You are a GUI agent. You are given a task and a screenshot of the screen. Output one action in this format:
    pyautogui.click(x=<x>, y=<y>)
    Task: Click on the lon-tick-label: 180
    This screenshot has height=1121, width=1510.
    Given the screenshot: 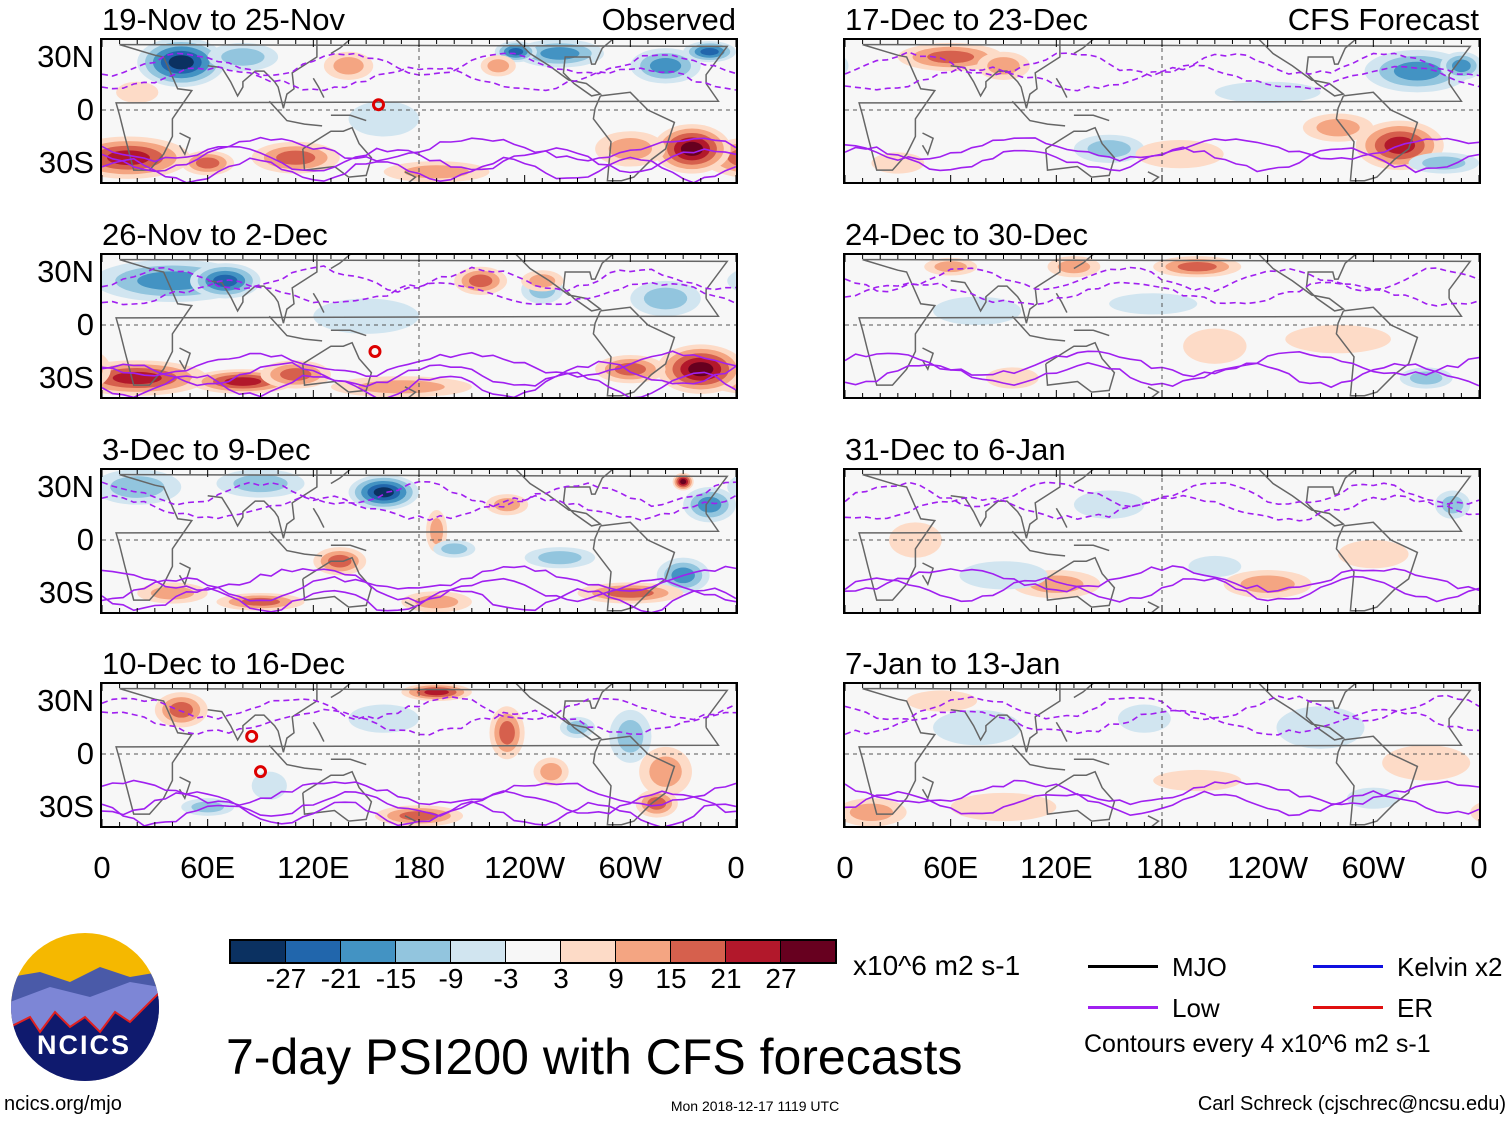 What is the action you would take?
    pyautogui.click(x=419, y=867)
    